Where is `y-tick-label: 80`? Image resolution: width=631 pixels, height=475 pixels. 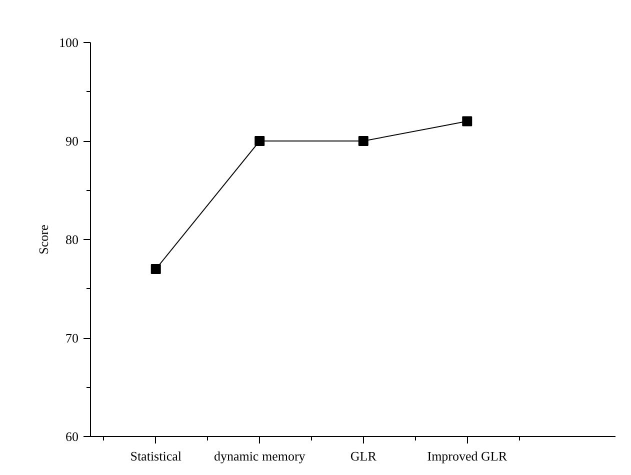 y-tick-label: 80 is located at coordinates (72, 239).